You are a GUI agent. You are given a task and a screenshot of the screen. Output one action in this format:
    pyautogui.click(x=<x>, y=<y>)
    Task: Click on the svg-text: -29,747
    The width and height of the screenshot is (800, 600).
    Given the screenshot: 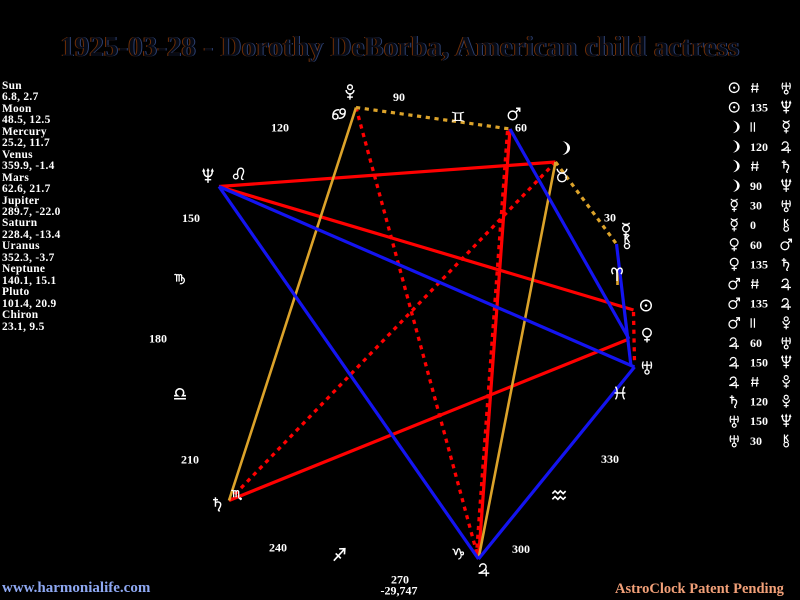 What is the action you would take?
    pyautogui.click(x=399, y=591)
    